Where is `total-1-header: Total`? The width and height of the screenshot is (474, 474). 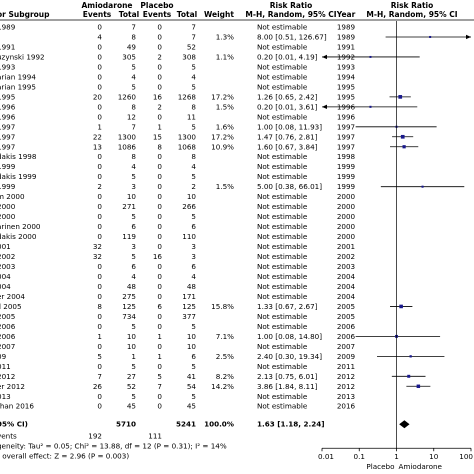
total-1-header: Total is located at coordinates (129, 14).